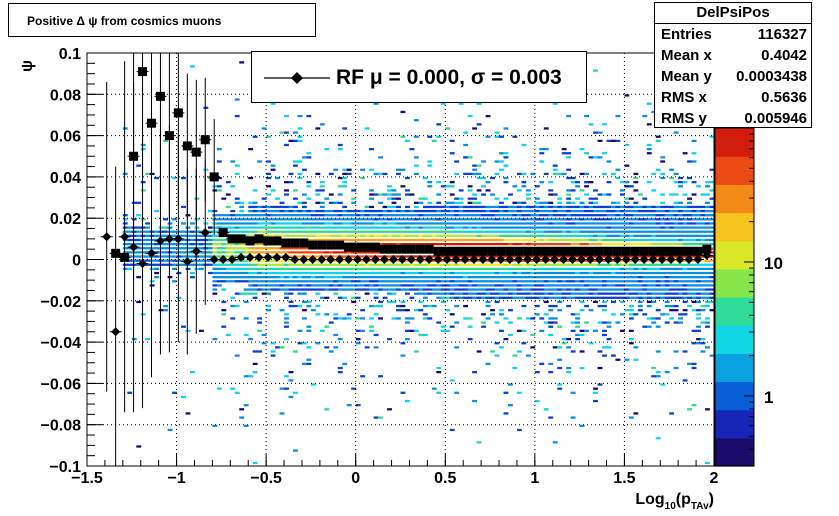 This screenshot has height=516, width=839. What do you see at coordinates (266, 478) in the screenshot?
I see `x-tick-label: −0.5` at bounding box center [266, 478].